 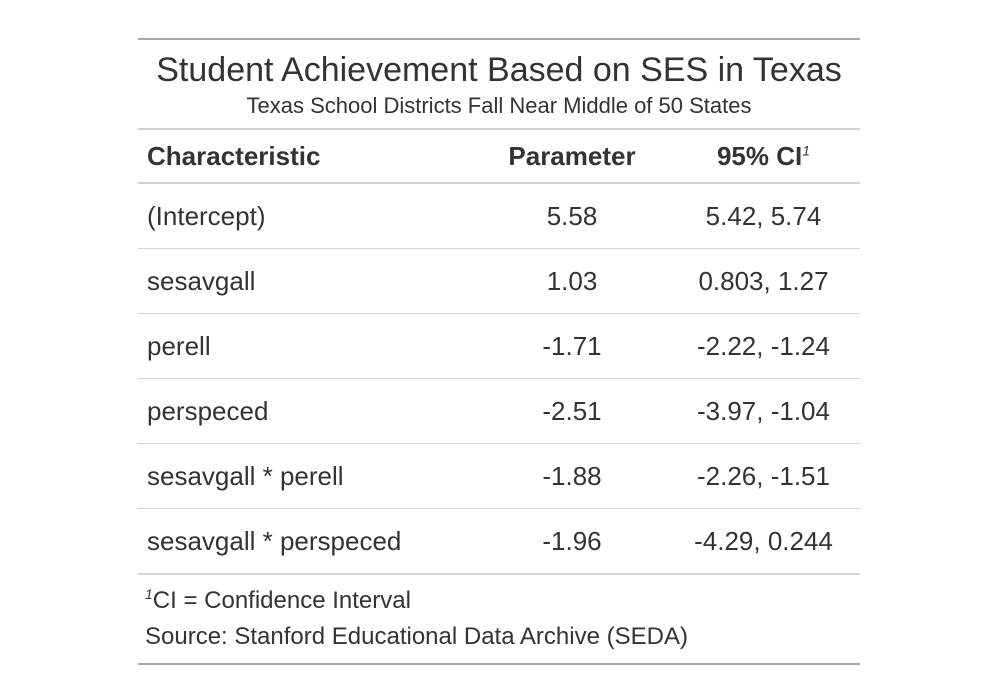 I want to click on row-characteristic: (Intercept), so click(x=206, y=215).